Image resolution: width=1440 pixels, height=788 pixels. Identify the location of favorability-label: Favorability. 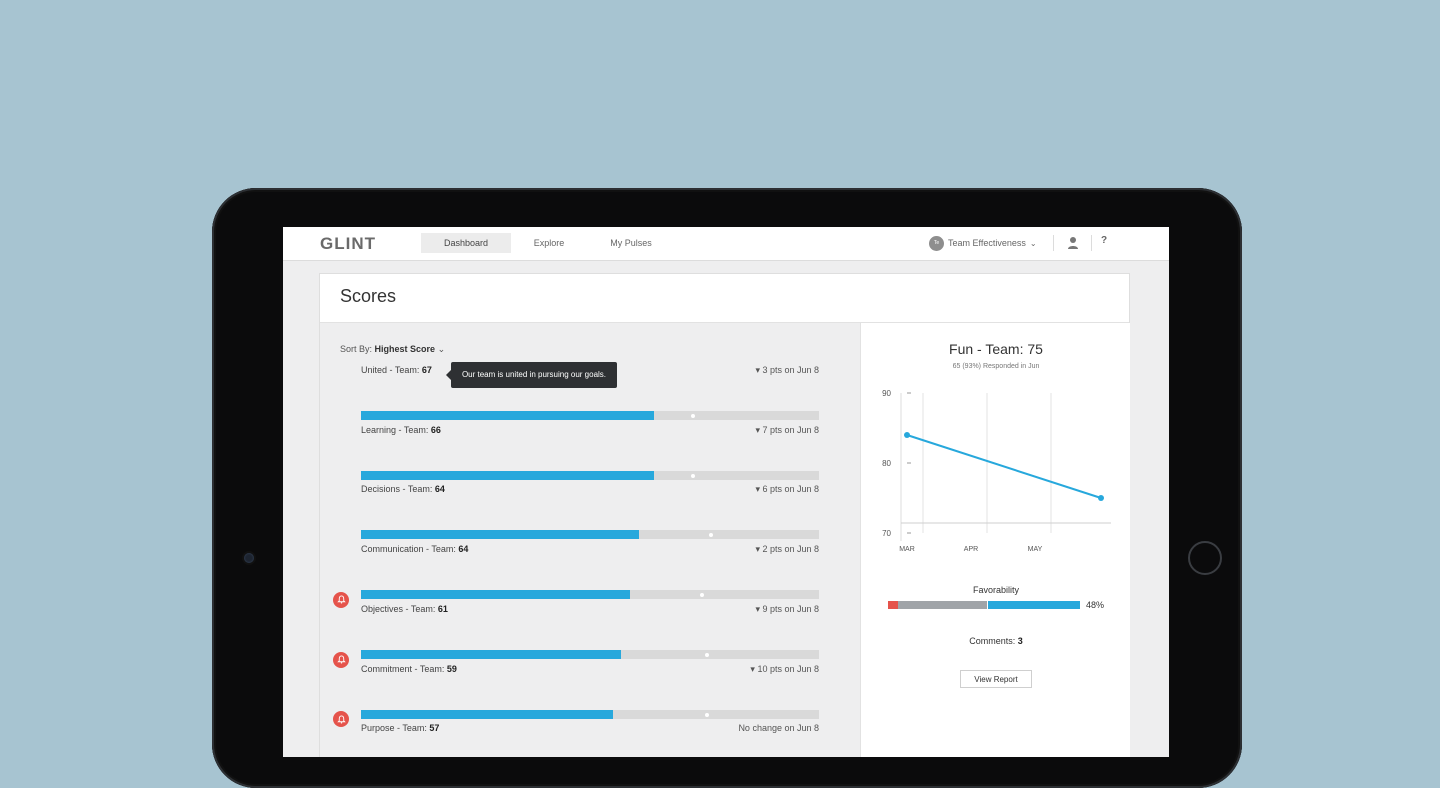
(995, 590).